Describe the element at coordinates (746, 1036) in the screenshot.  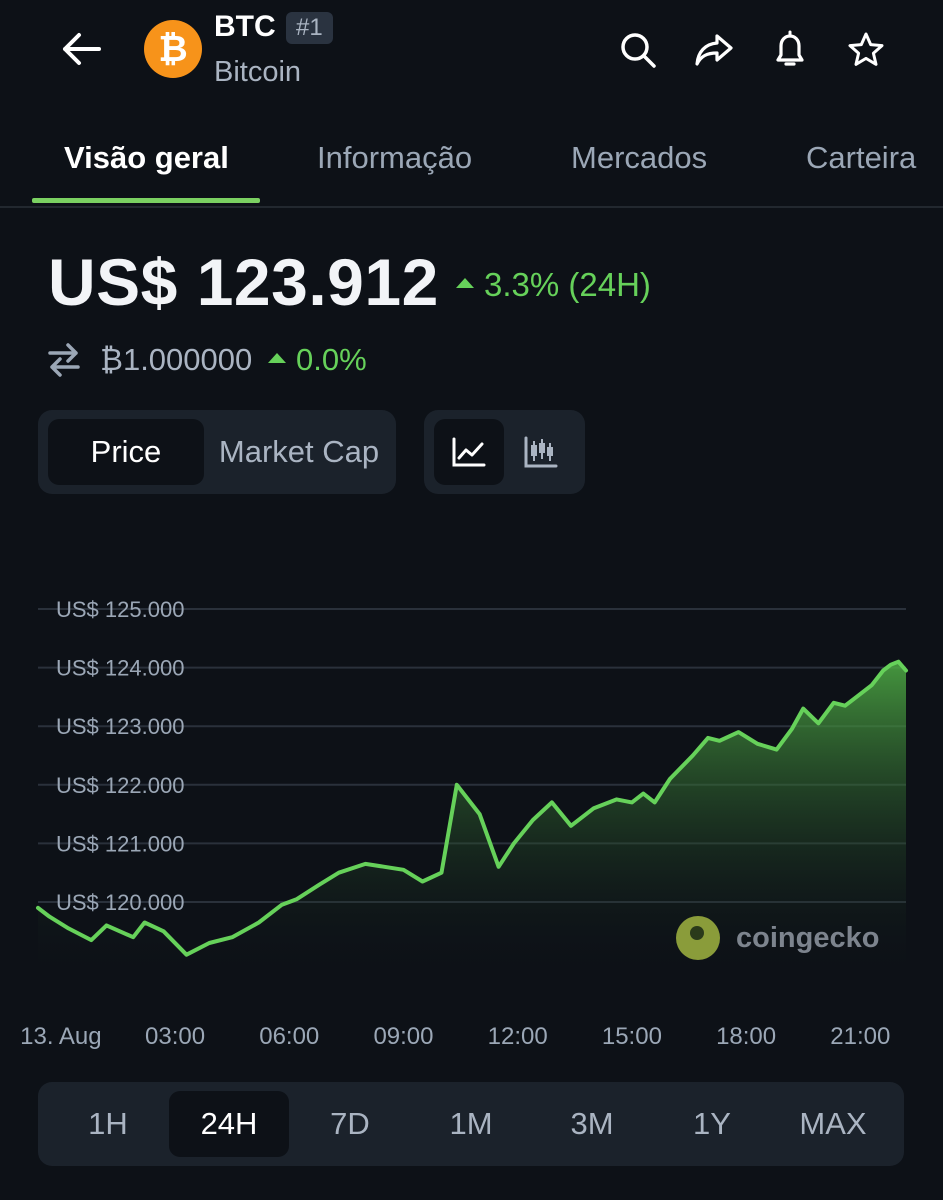
I see `x-tick-label: 18:00` at that location.